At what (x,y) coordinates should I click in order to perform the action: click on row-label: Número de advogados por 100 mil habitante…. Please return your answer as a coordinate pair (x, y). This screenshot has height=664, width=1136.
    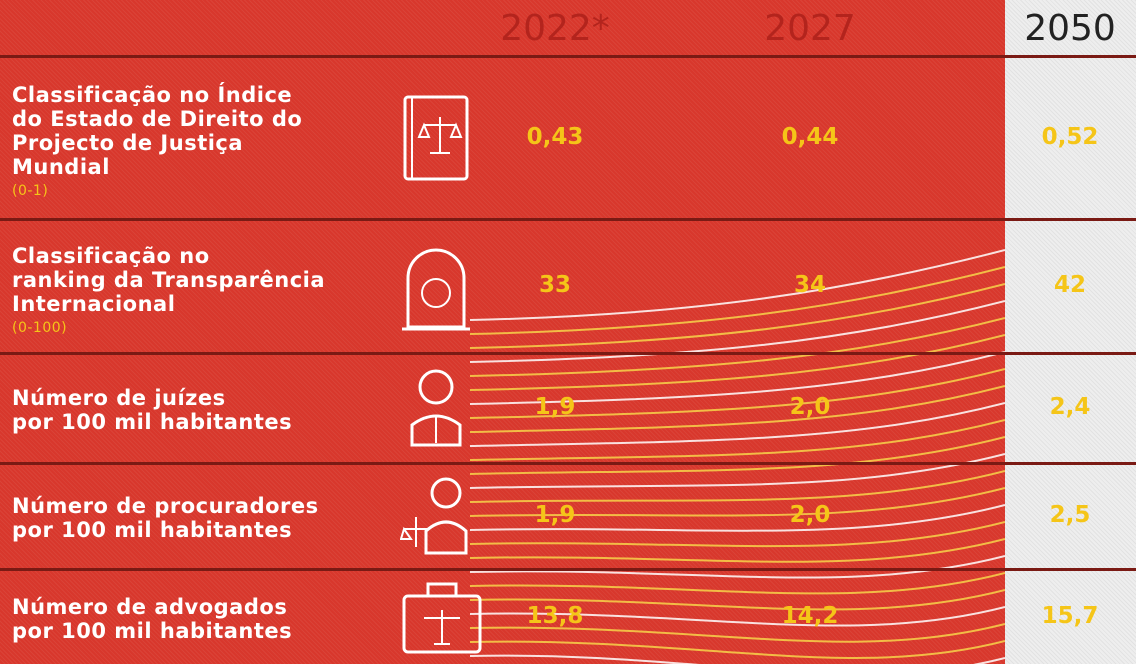
    Looking at the image, I should click on (152, 619).